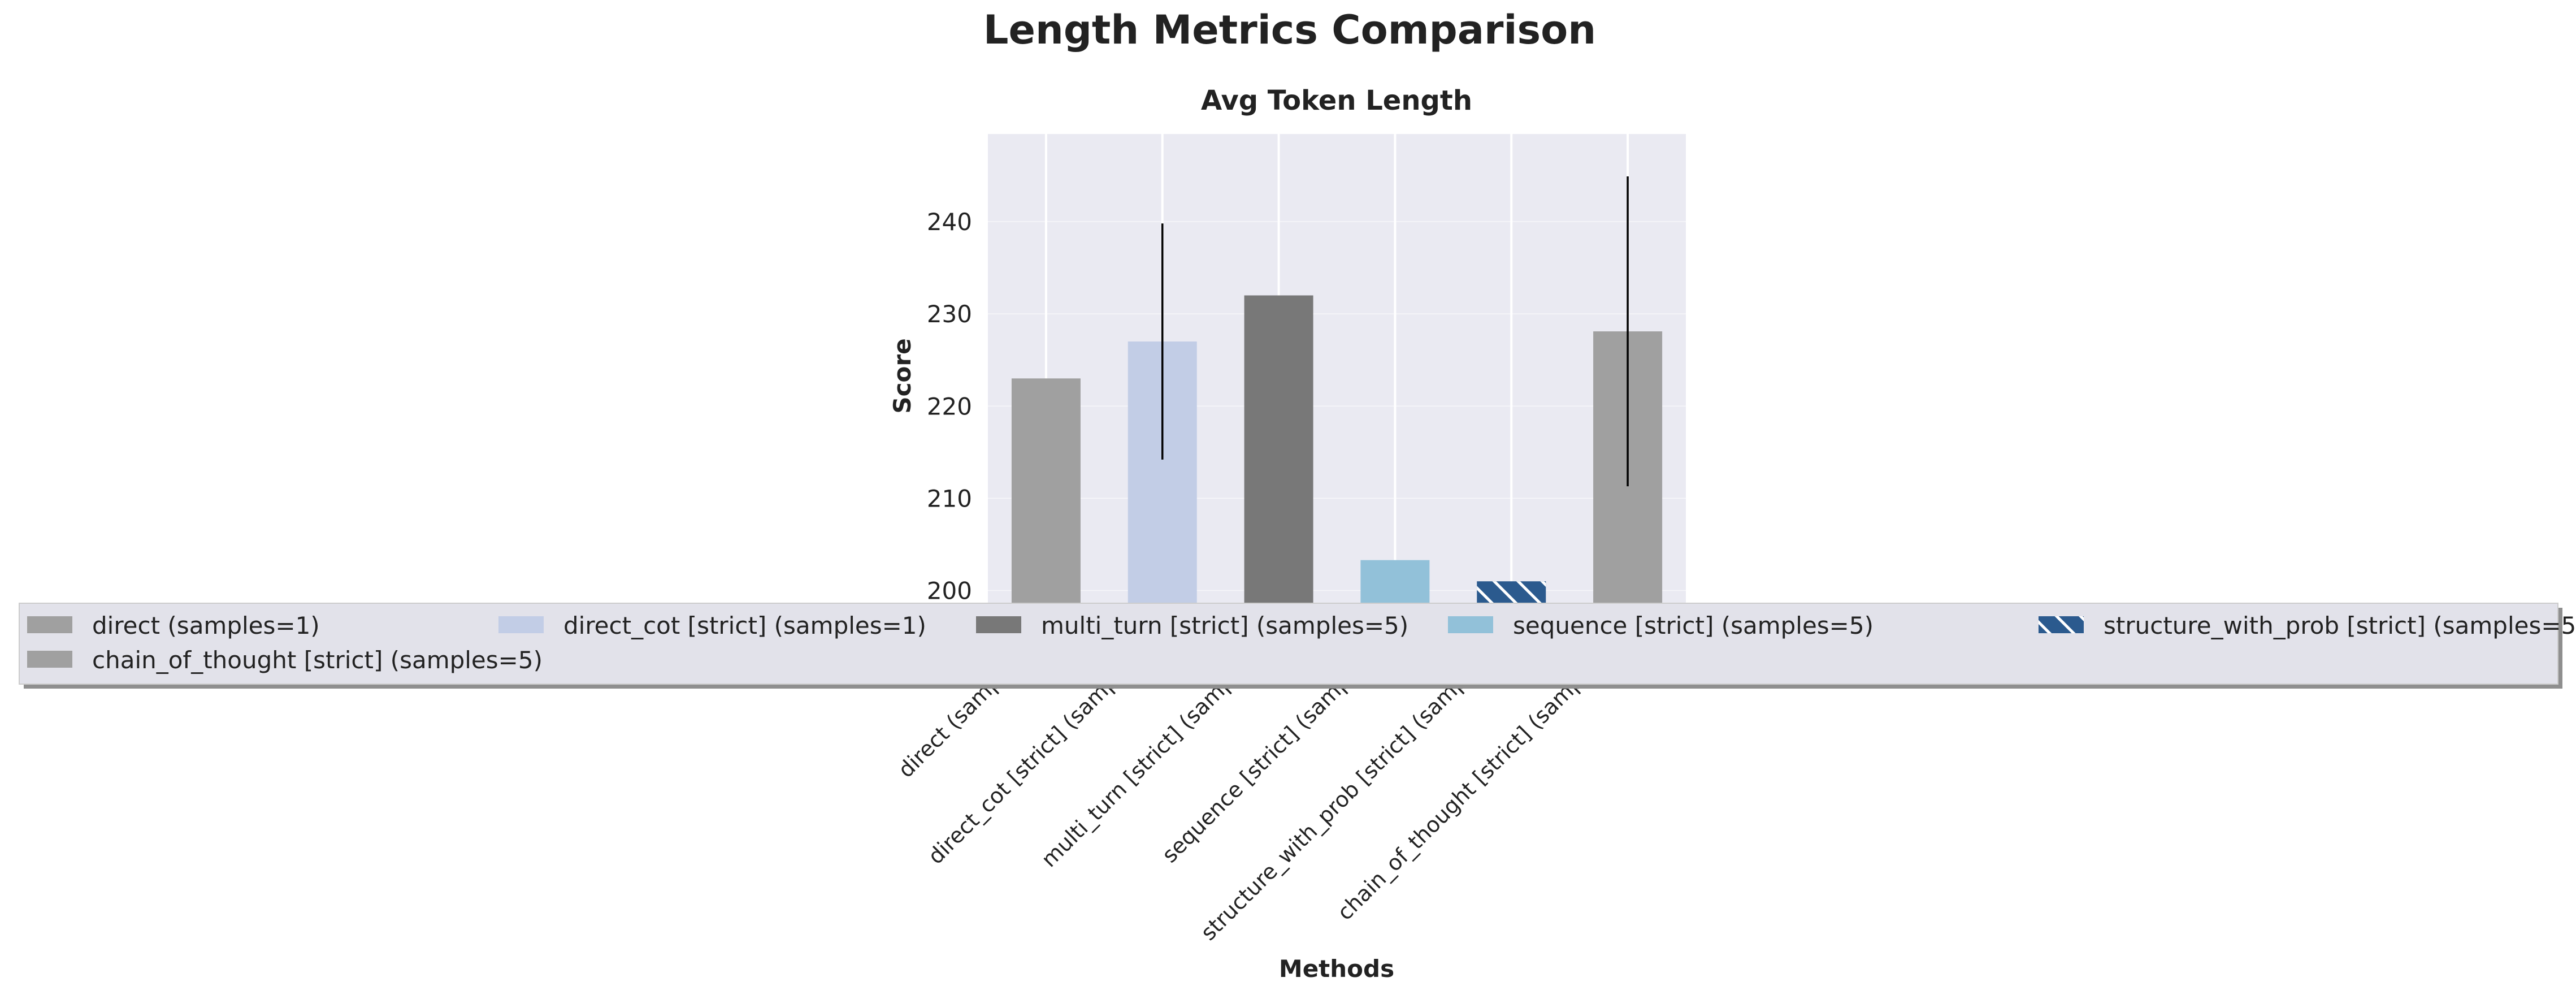 This screenshot has height=999, width=2576. What do you see at coordinates (949, 499) in the screenshot?
I see `y-tick-label: 210` at bounding box center [949, 499].